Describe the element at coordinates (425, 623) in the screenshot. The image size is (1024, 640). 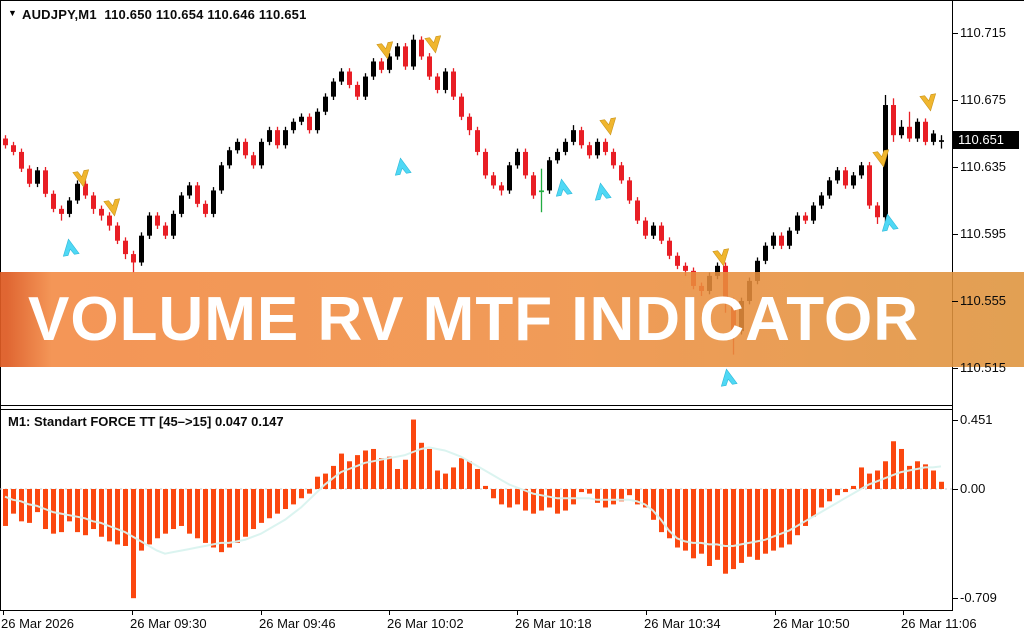
I see `time-axis-label: 26 Mar 10:02` at that location.